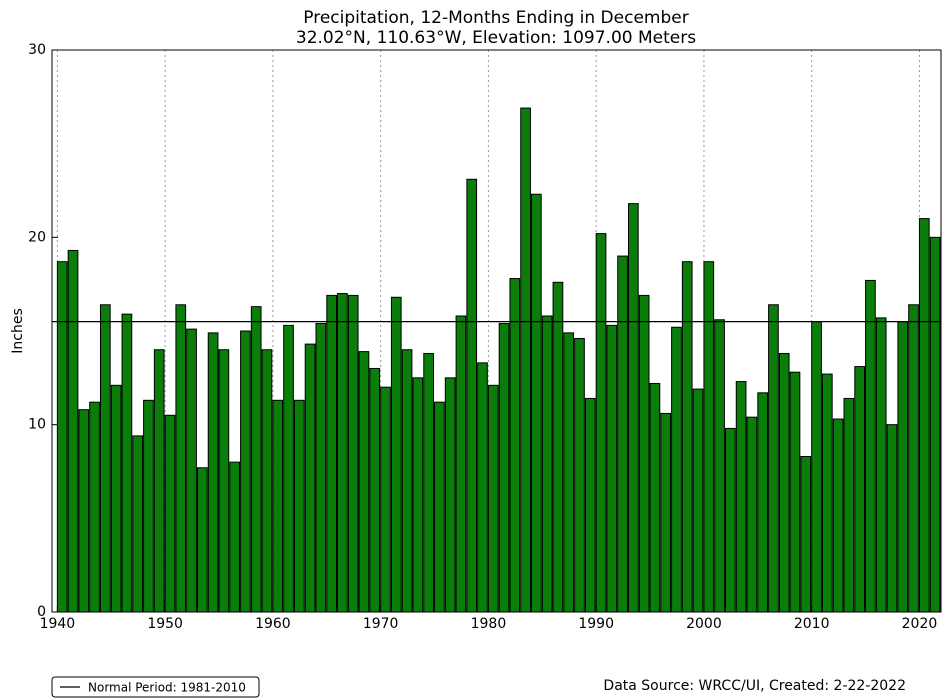 The width and height of the screenshot is (947, 700). I want to click on x-tick-label: 1970, so click(381, 624).